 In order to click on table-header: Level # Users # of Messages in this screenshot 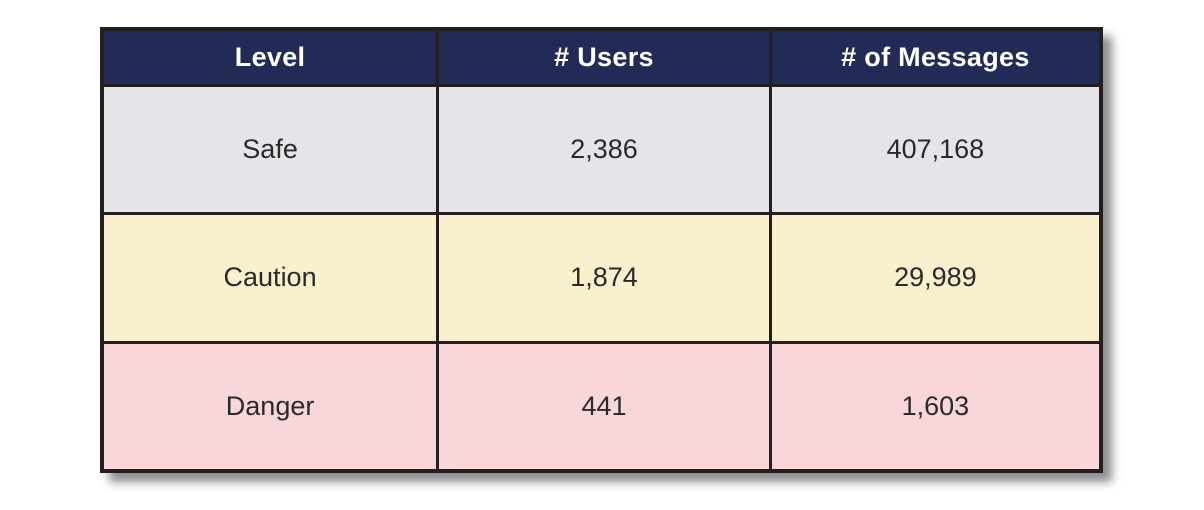, I will do `click(601, 57)`.